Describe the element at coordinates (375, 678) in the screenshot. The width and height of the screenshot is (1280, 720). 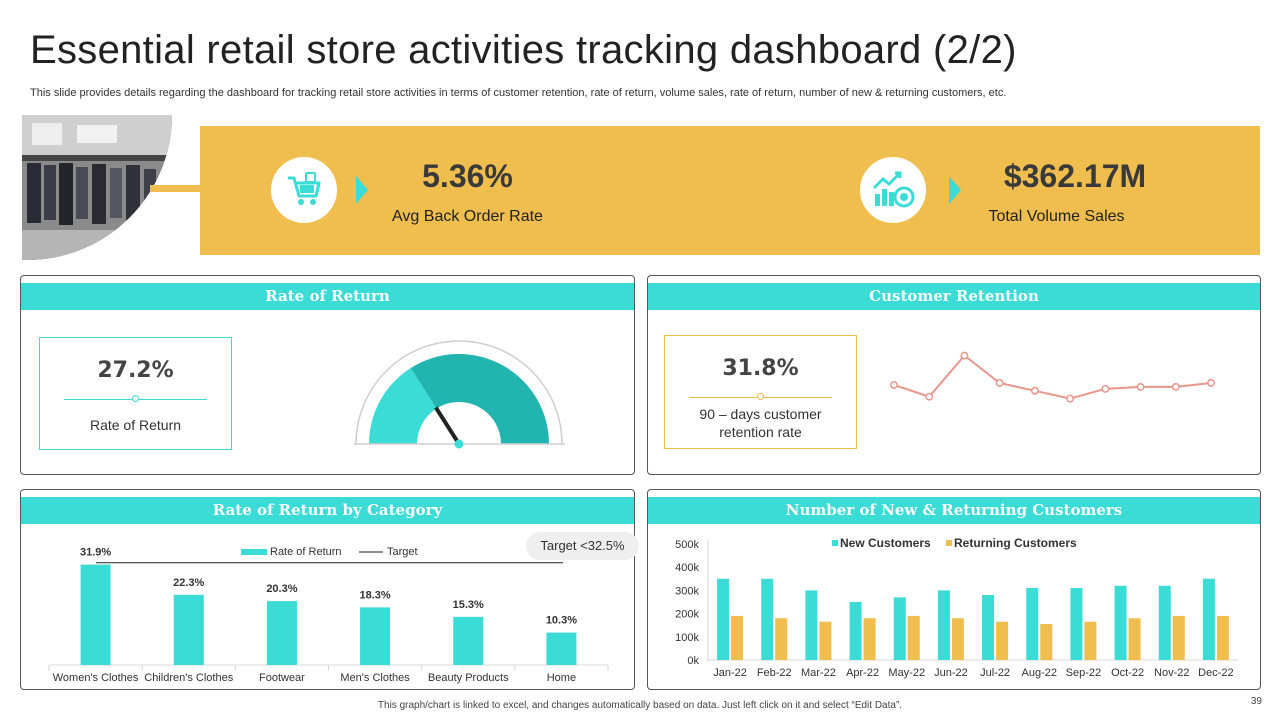
I see `category-tick-label: Men's Clothes` at that location.